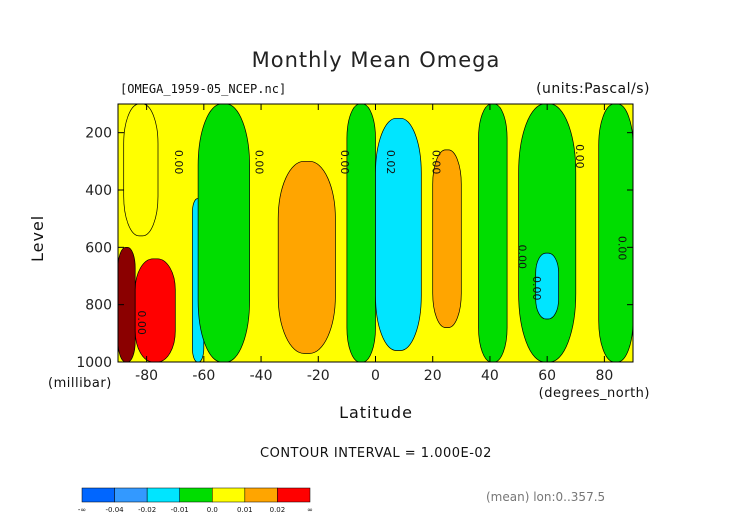 The width and height of the screenshot is (752, 532). I want to click on colorbar-label-7: ∞, so click(310, 510).